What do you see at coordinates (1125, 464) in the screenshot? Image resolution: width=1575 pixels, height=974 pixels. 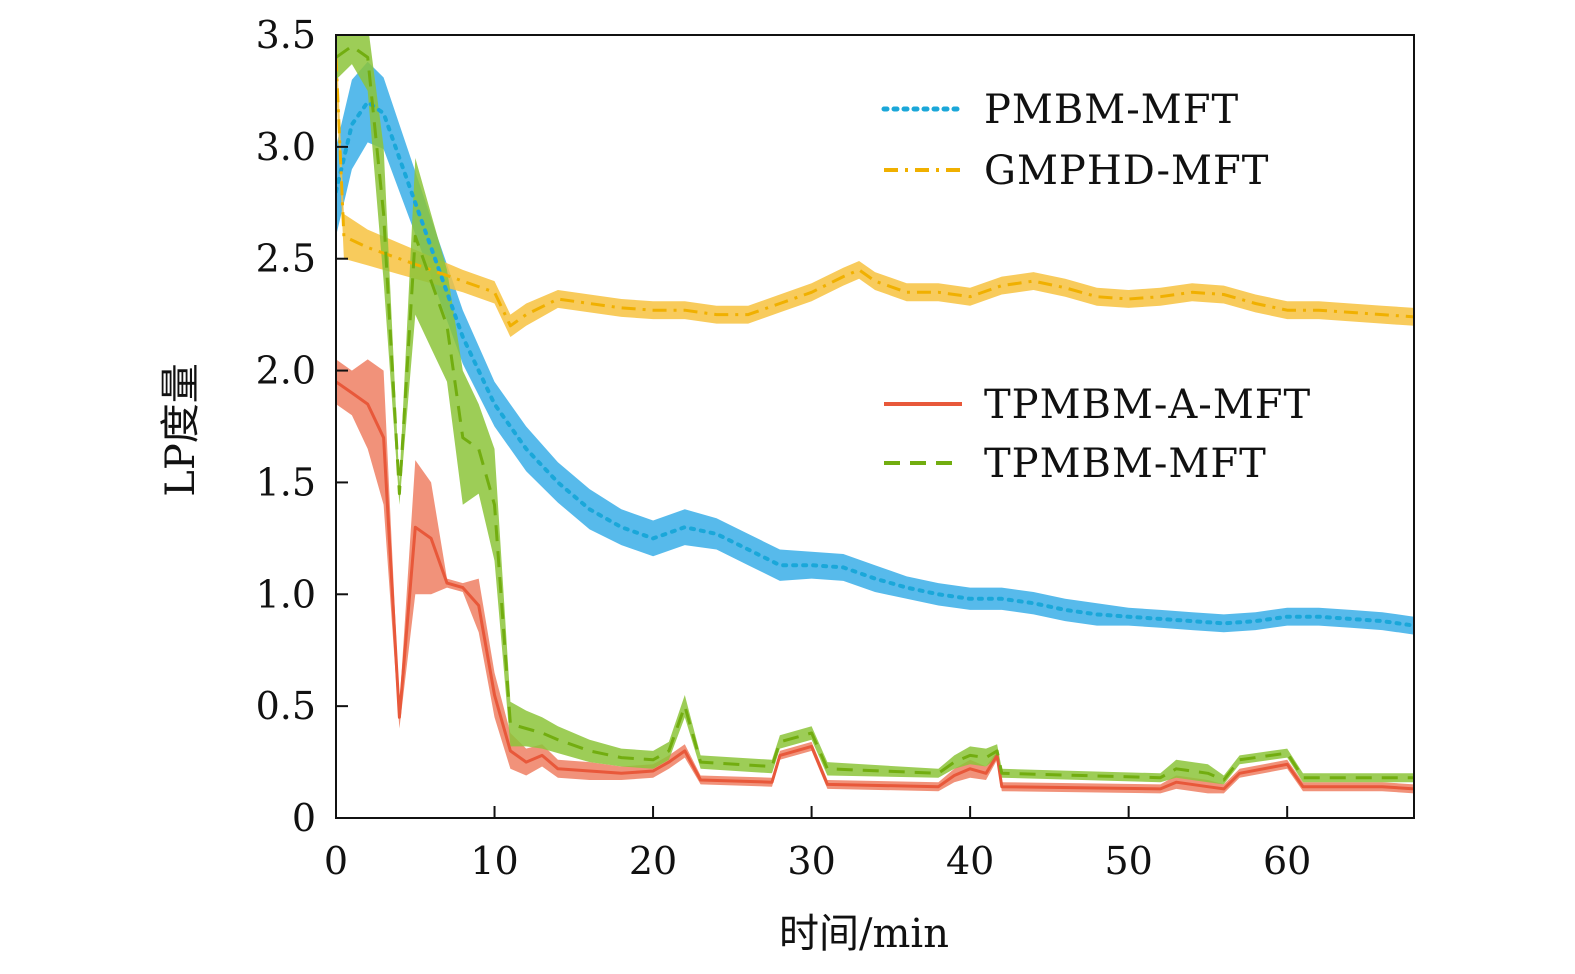 I see `legend-label: TPMBM-MFT` at bounding box center [1125, 464].